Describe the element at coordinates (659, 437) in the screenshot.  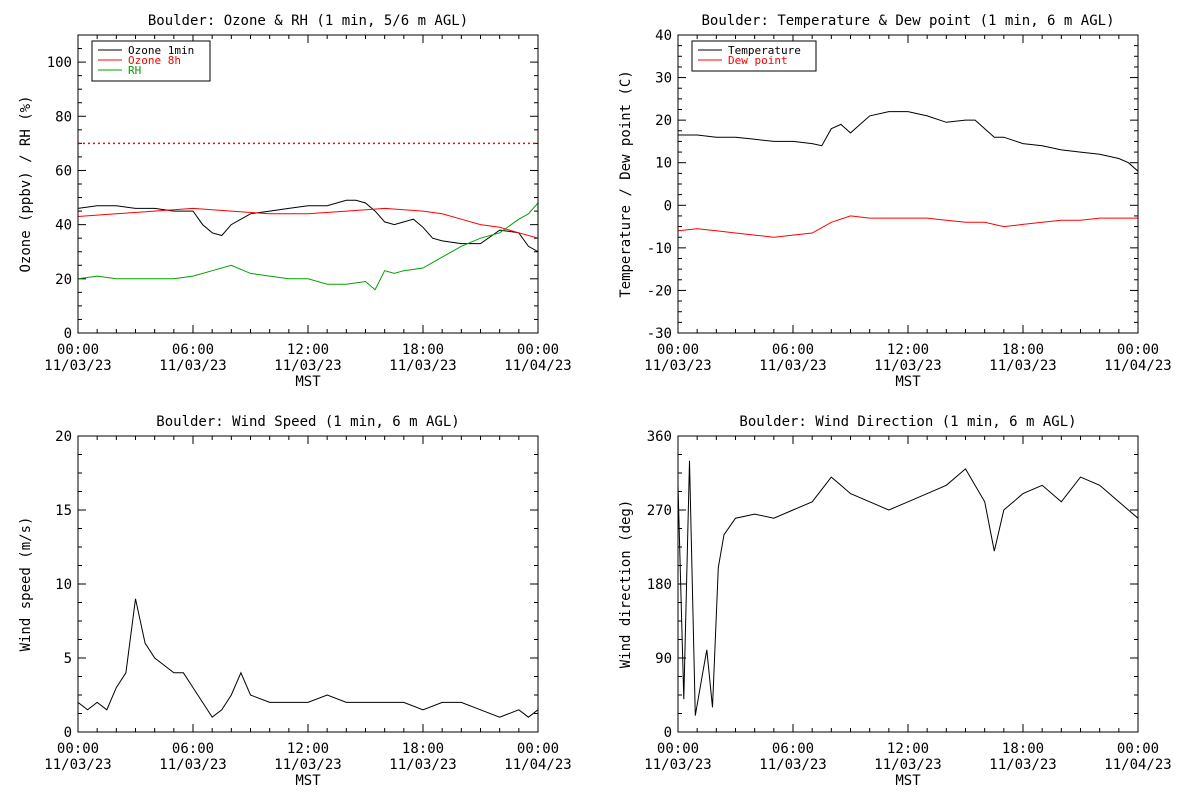
I see `y-tick-label: 360` at that location.